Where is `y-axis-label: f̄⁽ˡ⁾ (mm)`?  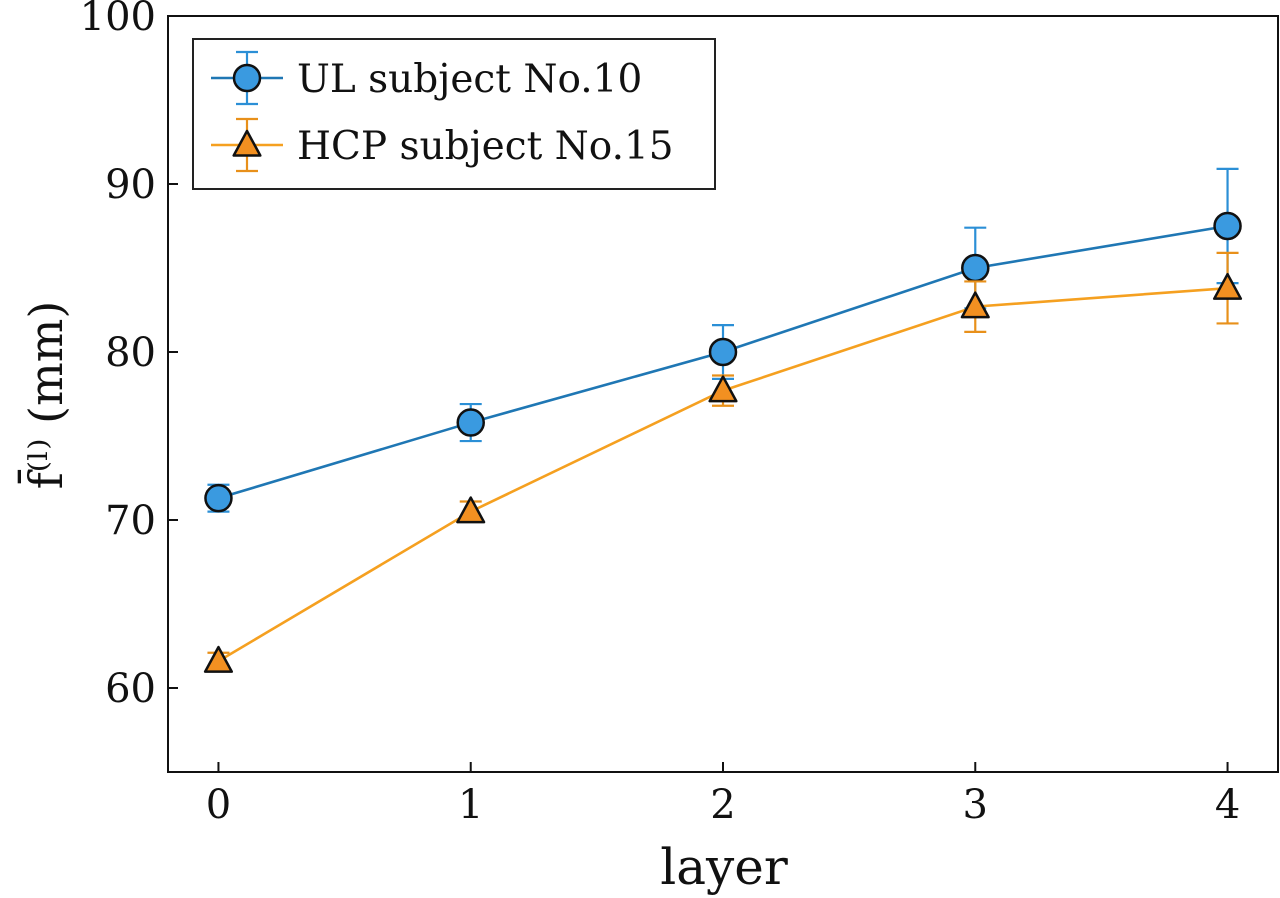 y-axis-label: f̄⁽ˡ⁾ (mm) is located at coordinates (44, 395).